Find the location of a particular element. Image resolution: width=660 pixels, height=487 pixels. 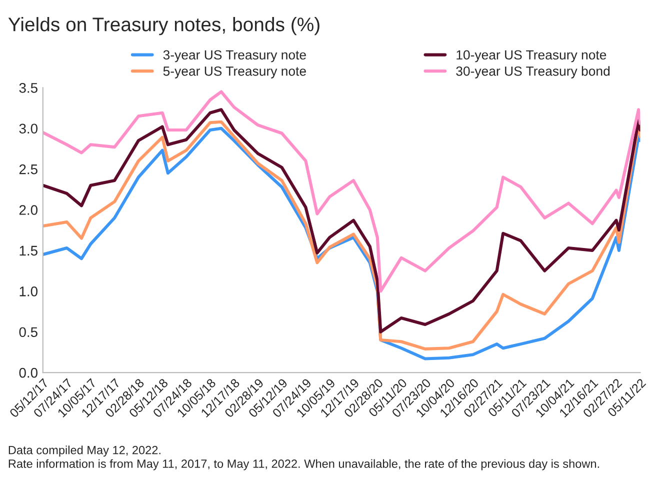

y-tick-label: 0.0 is located at coordinates (28, 373).